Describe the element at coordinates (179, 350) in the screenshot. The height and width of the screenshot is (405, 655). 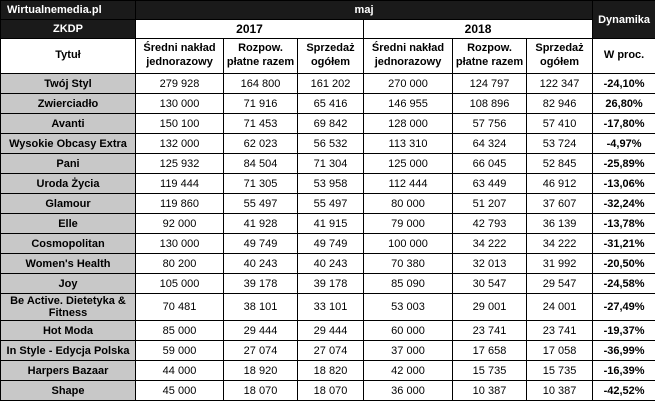
I see `value-cell: 59 000` at that location.